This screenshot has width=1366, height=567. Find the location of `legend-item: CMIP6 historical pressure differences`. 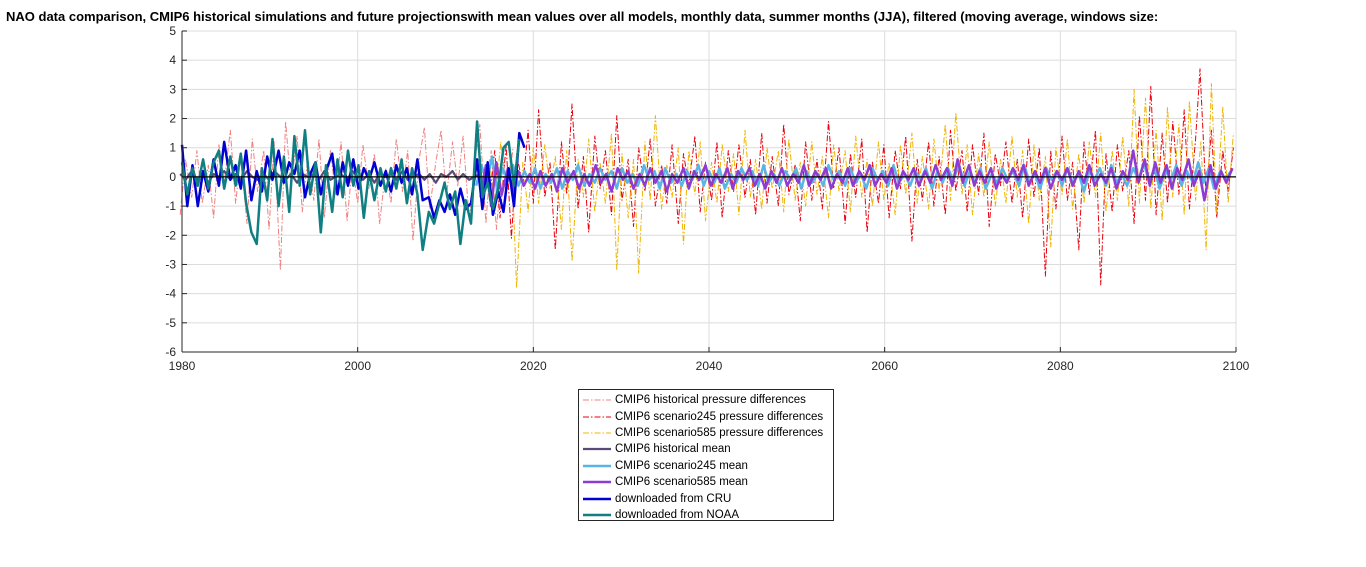

legend-item: CMIP6 historical pressure differences is located at coordinates (706, 400).